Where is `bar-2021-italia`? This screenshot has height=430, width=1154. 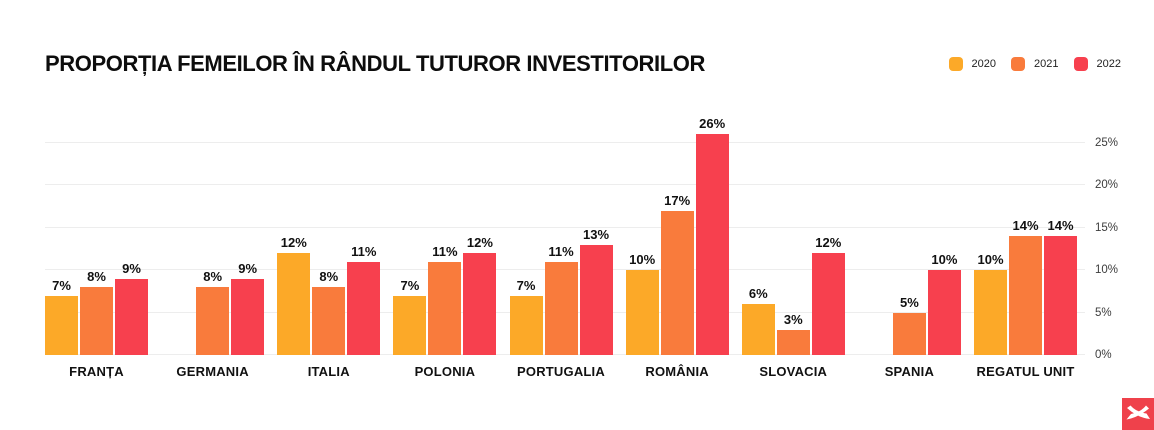
bar-2021-italia is located at coordinates (329, 321).